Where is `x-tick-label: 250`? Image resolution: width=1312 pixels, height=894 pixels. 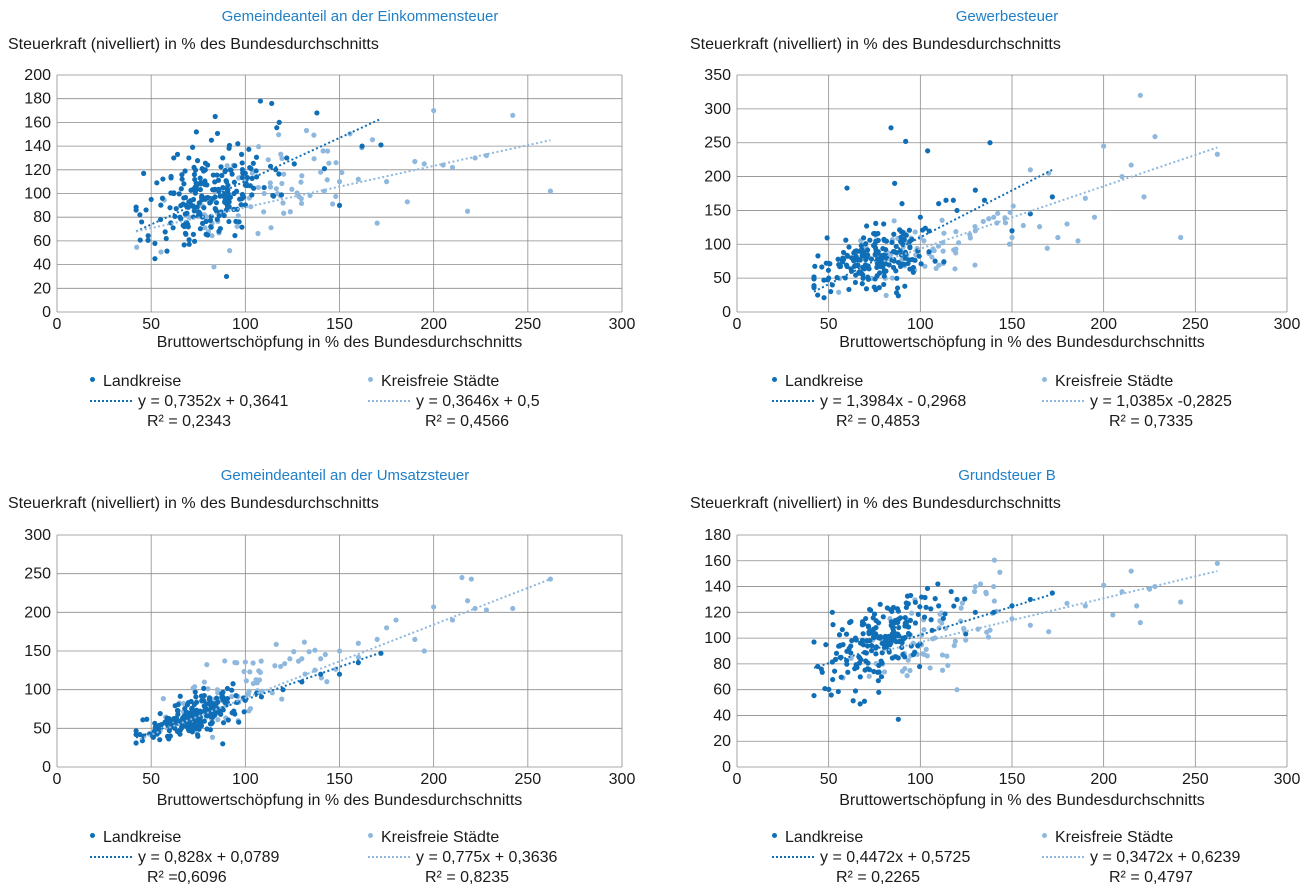 x-tick-label: 250 is located at coordinates (527, 324).